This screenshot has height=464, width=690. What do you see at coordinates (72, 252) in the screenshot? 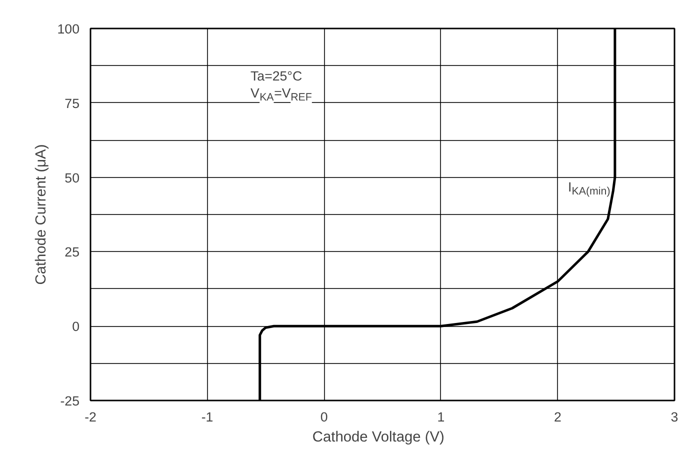
I see `y-tick-label: 25` at bounding box center [72, 252].